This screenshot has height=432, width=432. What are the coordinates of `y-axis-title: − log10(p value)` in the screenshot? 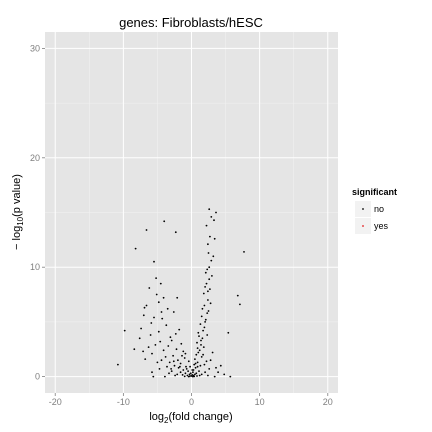 It's located at (18, 212).